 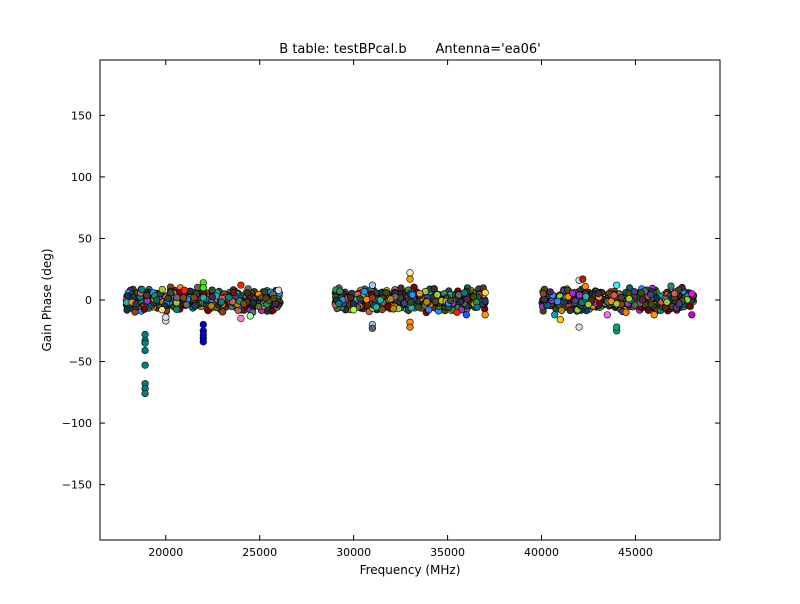 I want to click on x-tick-label: 20000, so click(x=165, y=552).